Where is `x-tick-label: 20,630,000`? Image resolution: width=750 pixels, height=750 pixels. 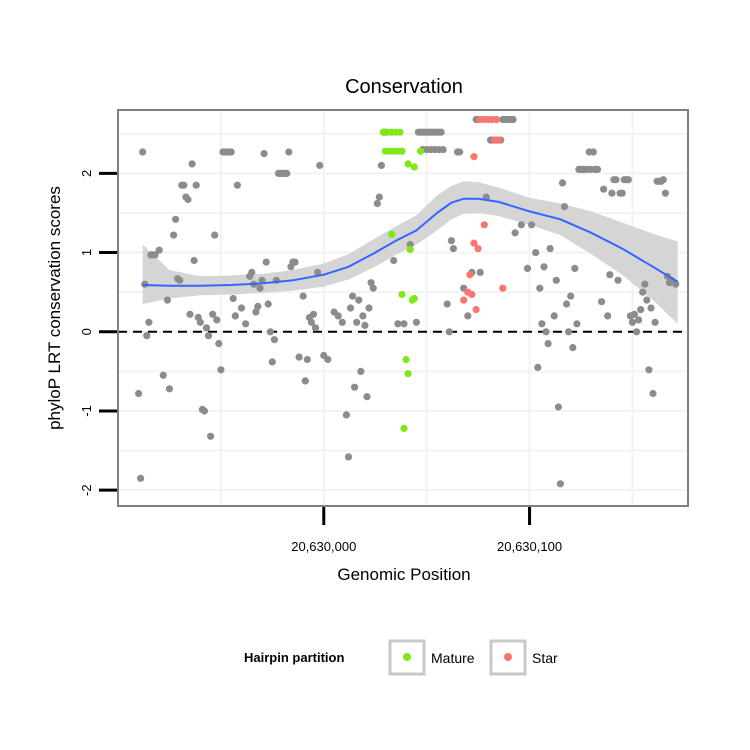 x-tick-label: 20,630,000 is located at coordinates (323, 546).